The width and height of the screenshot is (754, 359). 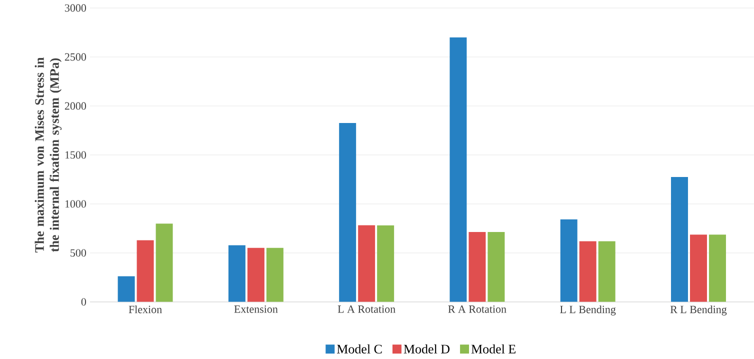 What do you see at coordinates (145, 310) in the screenshot?
I see `x-tick-label: Flexion` at bounding box center [145, 310].